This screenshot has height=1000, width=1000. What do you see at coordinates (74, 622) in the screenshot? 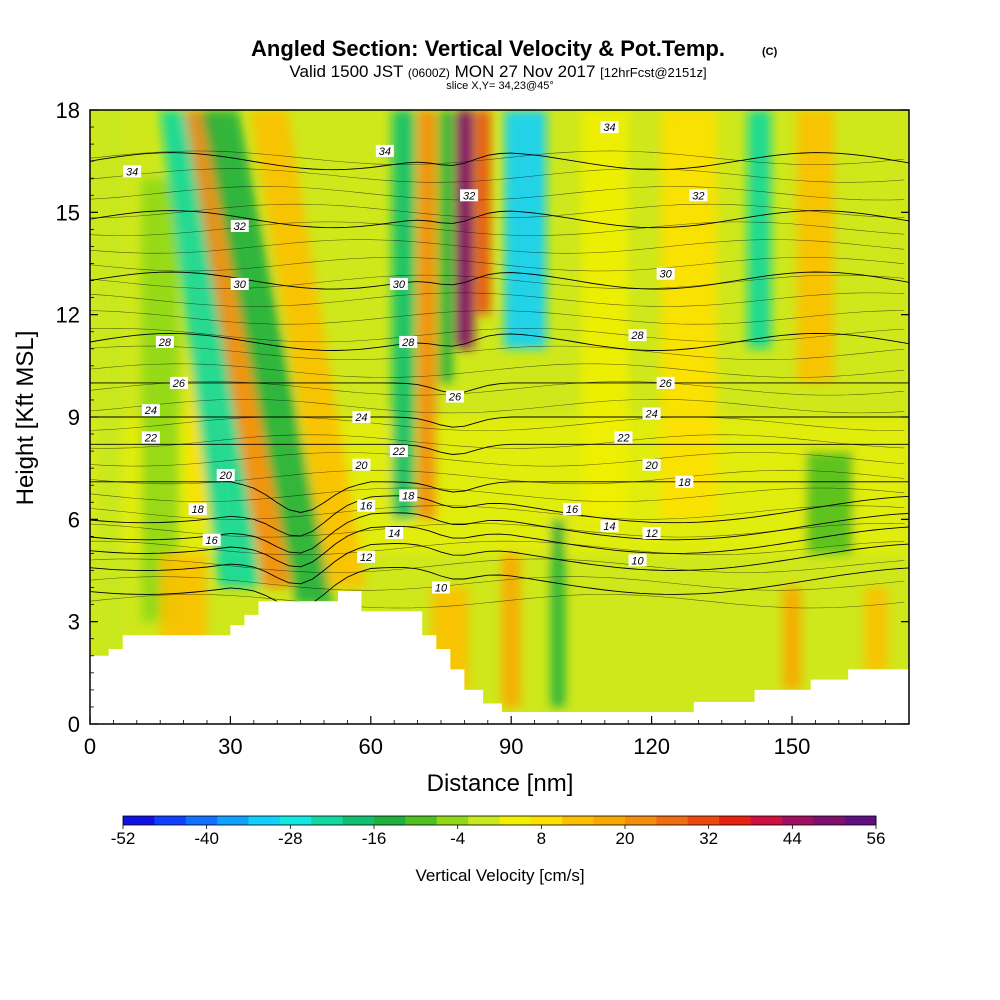
I see `y-tick-label: 3` at bounding box center [74, 622].